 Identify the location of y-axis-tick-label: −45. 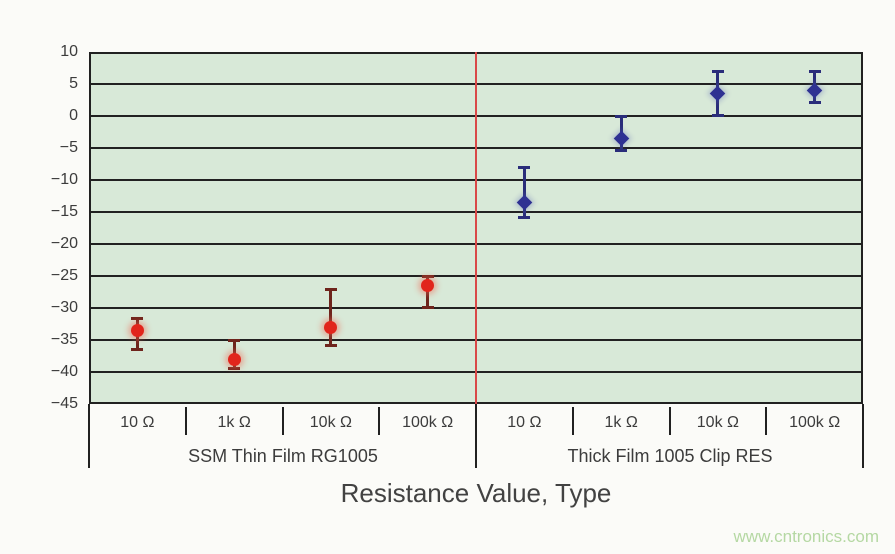
(64, 403).